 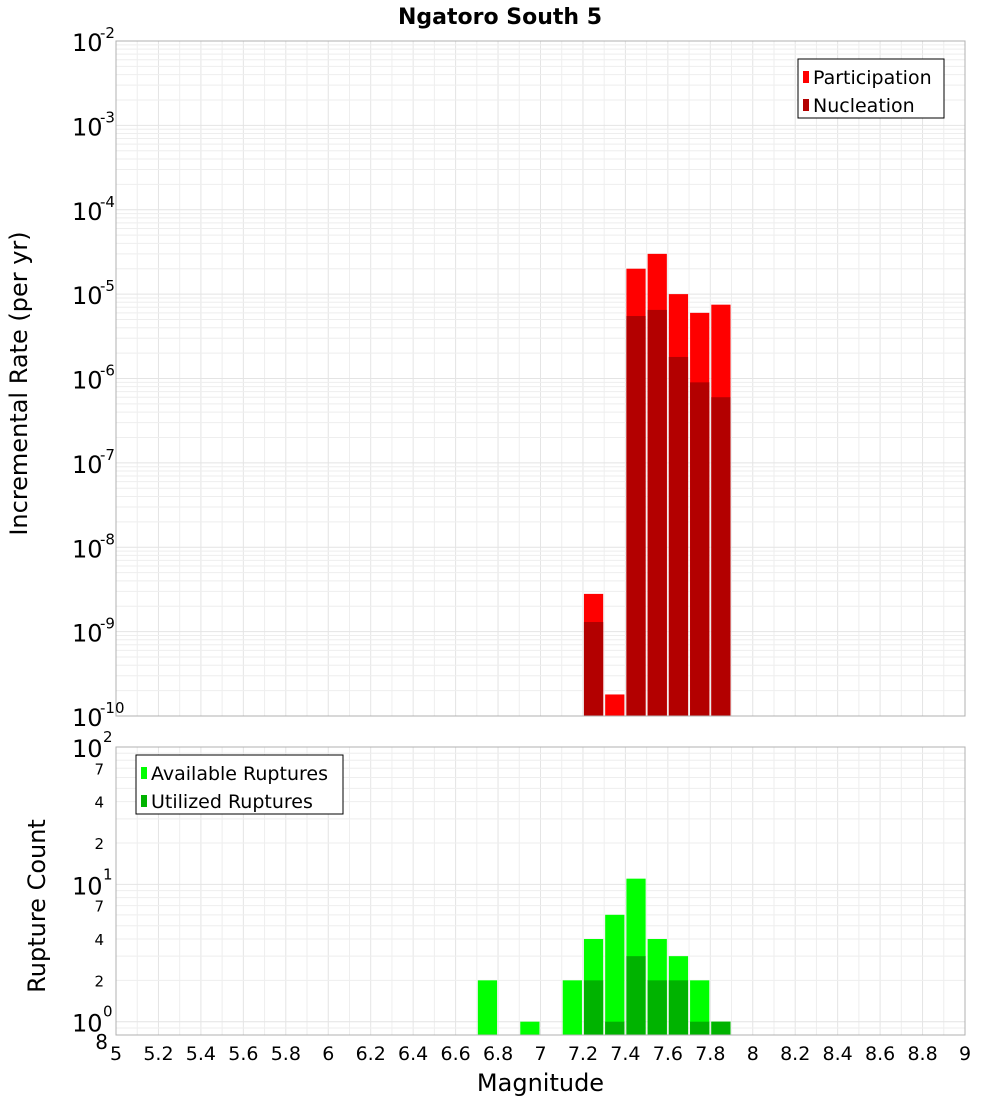 What do you see at coordinates (455, 1054) in the screenshot?
I see `x-tick-label: 6.6` at bounding box center [455, 1054].